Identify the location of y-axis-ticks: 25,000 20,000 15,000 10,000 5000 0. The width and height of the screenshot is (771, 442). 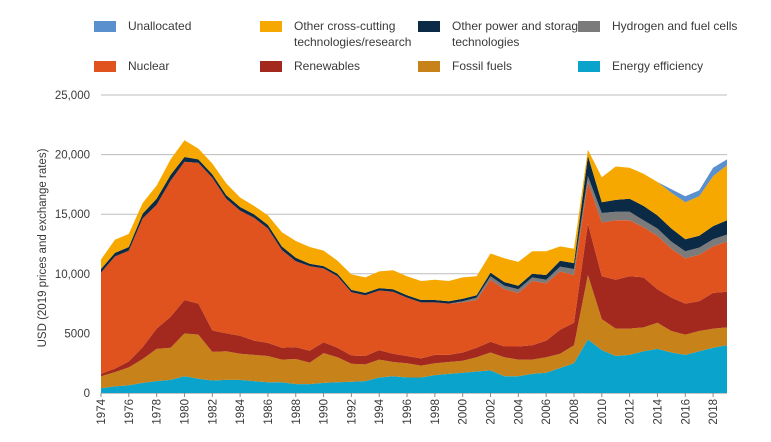
(72, 245).